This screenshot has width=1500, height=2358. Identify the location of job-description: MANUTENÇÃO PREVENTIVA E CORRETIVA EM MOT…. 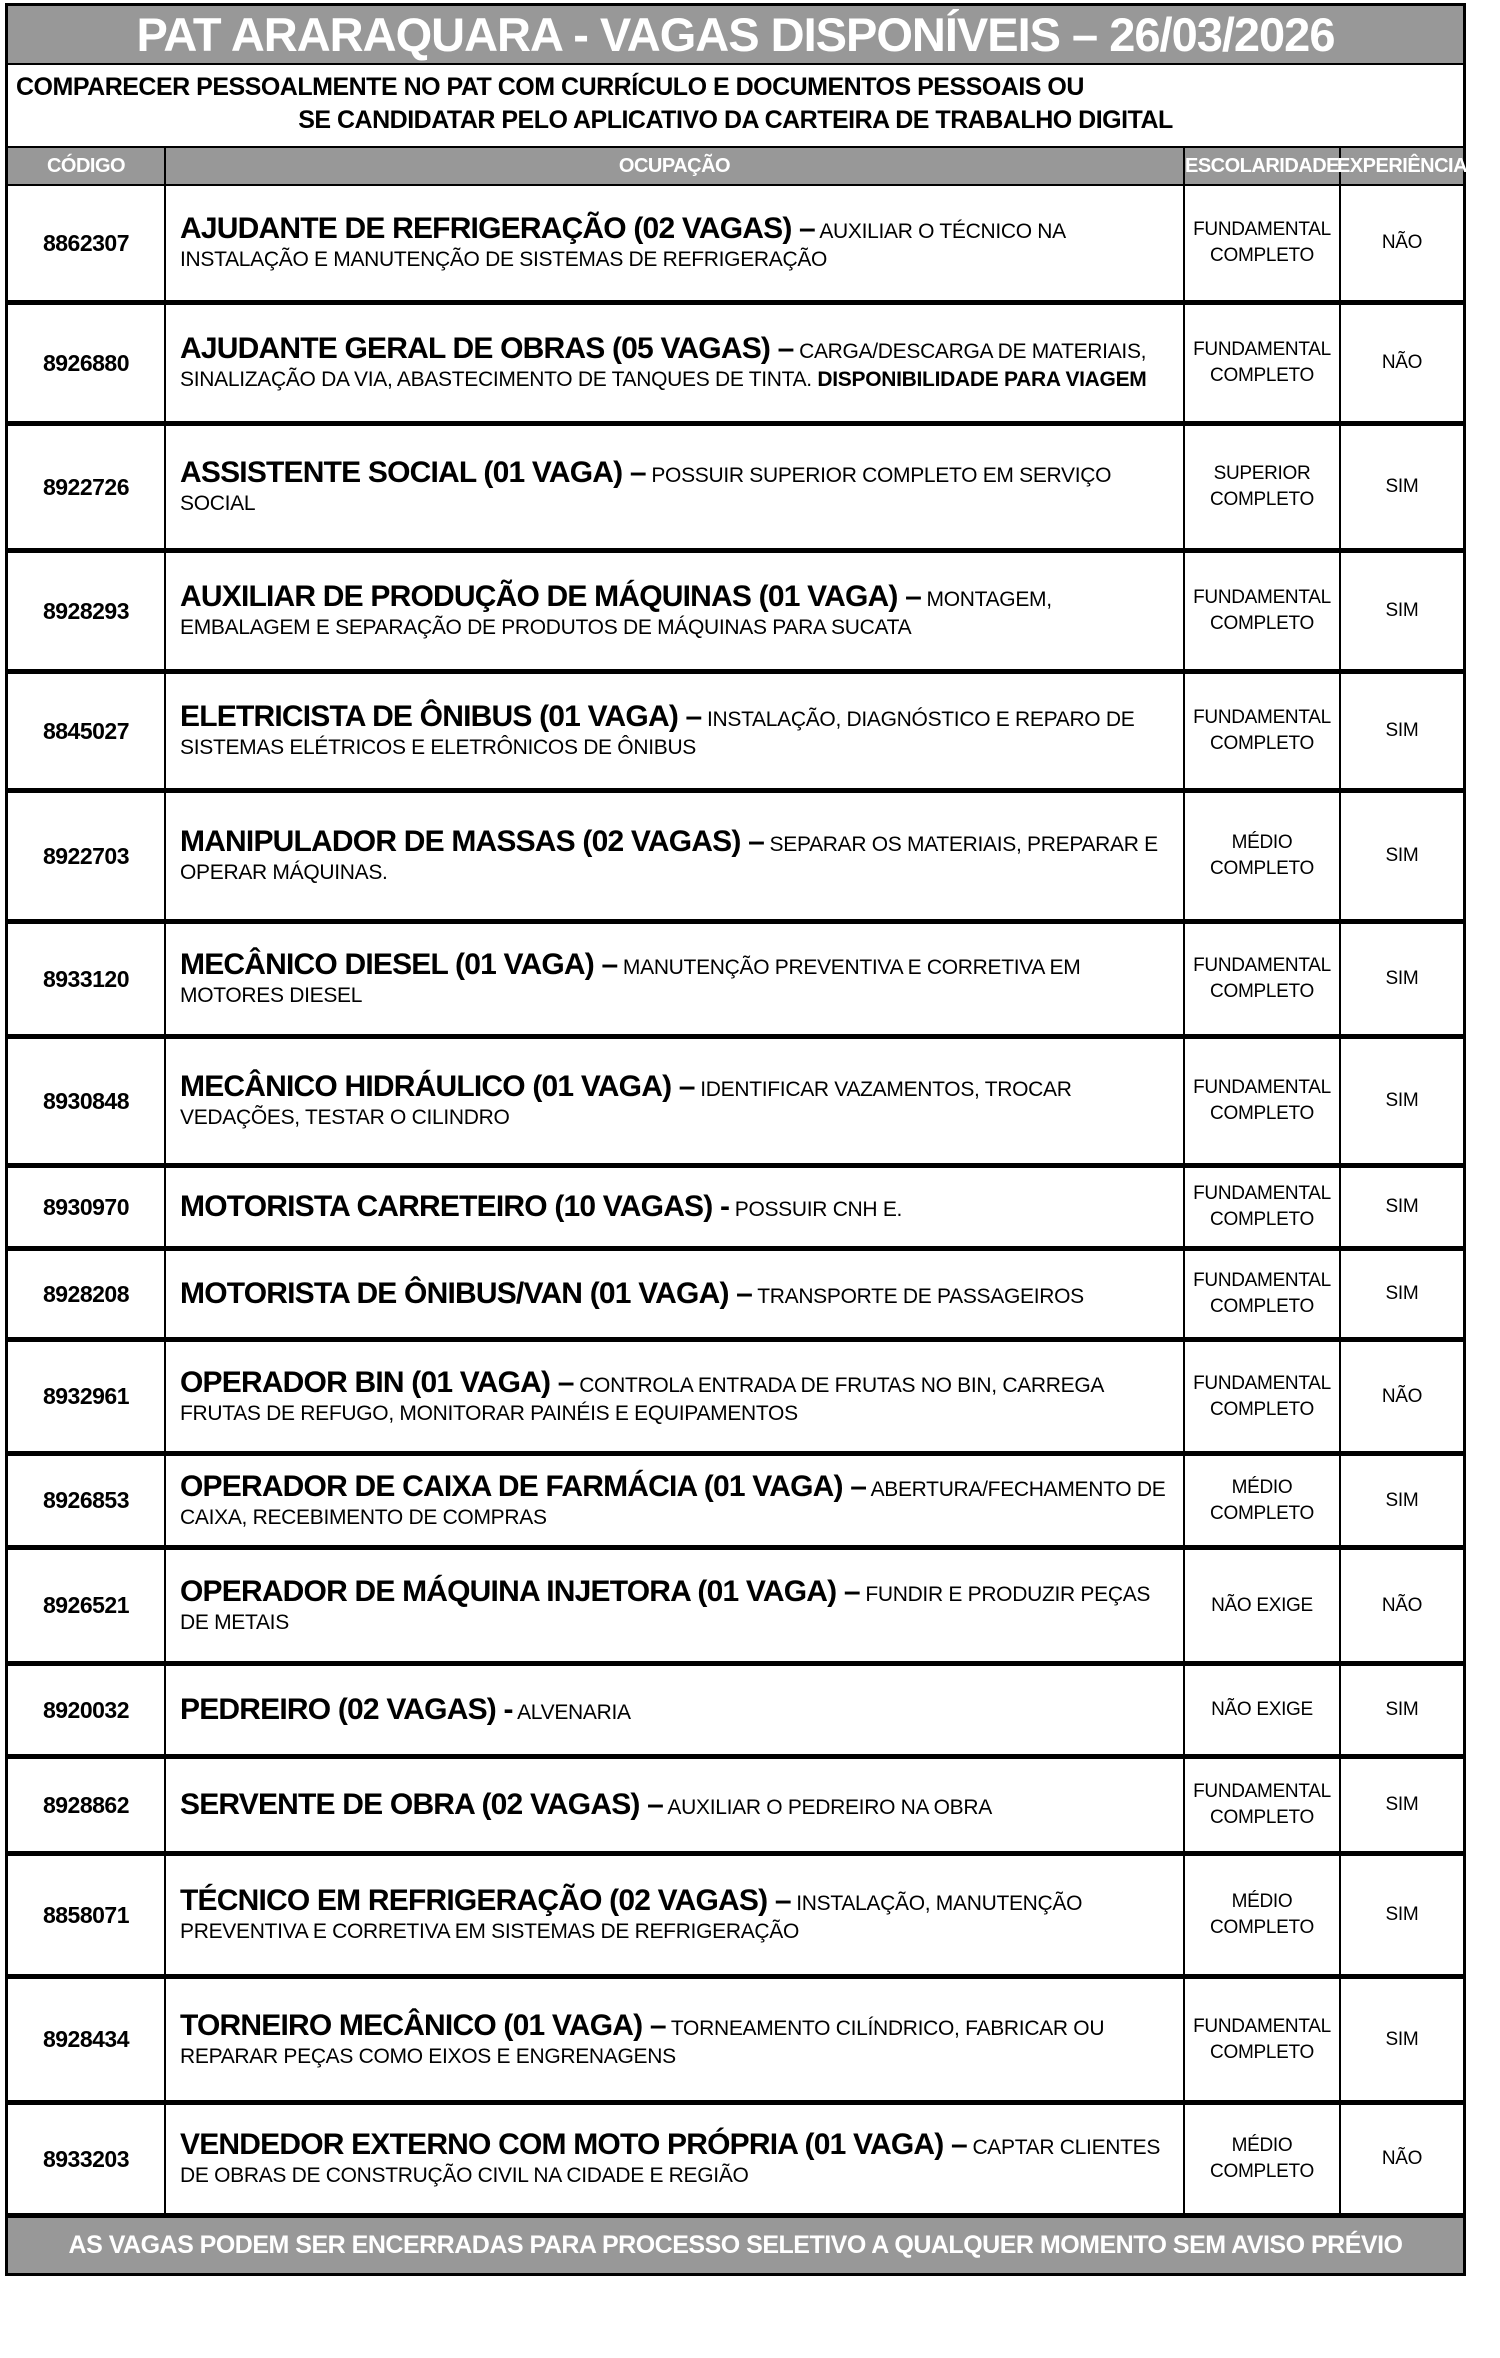
(630, 981).